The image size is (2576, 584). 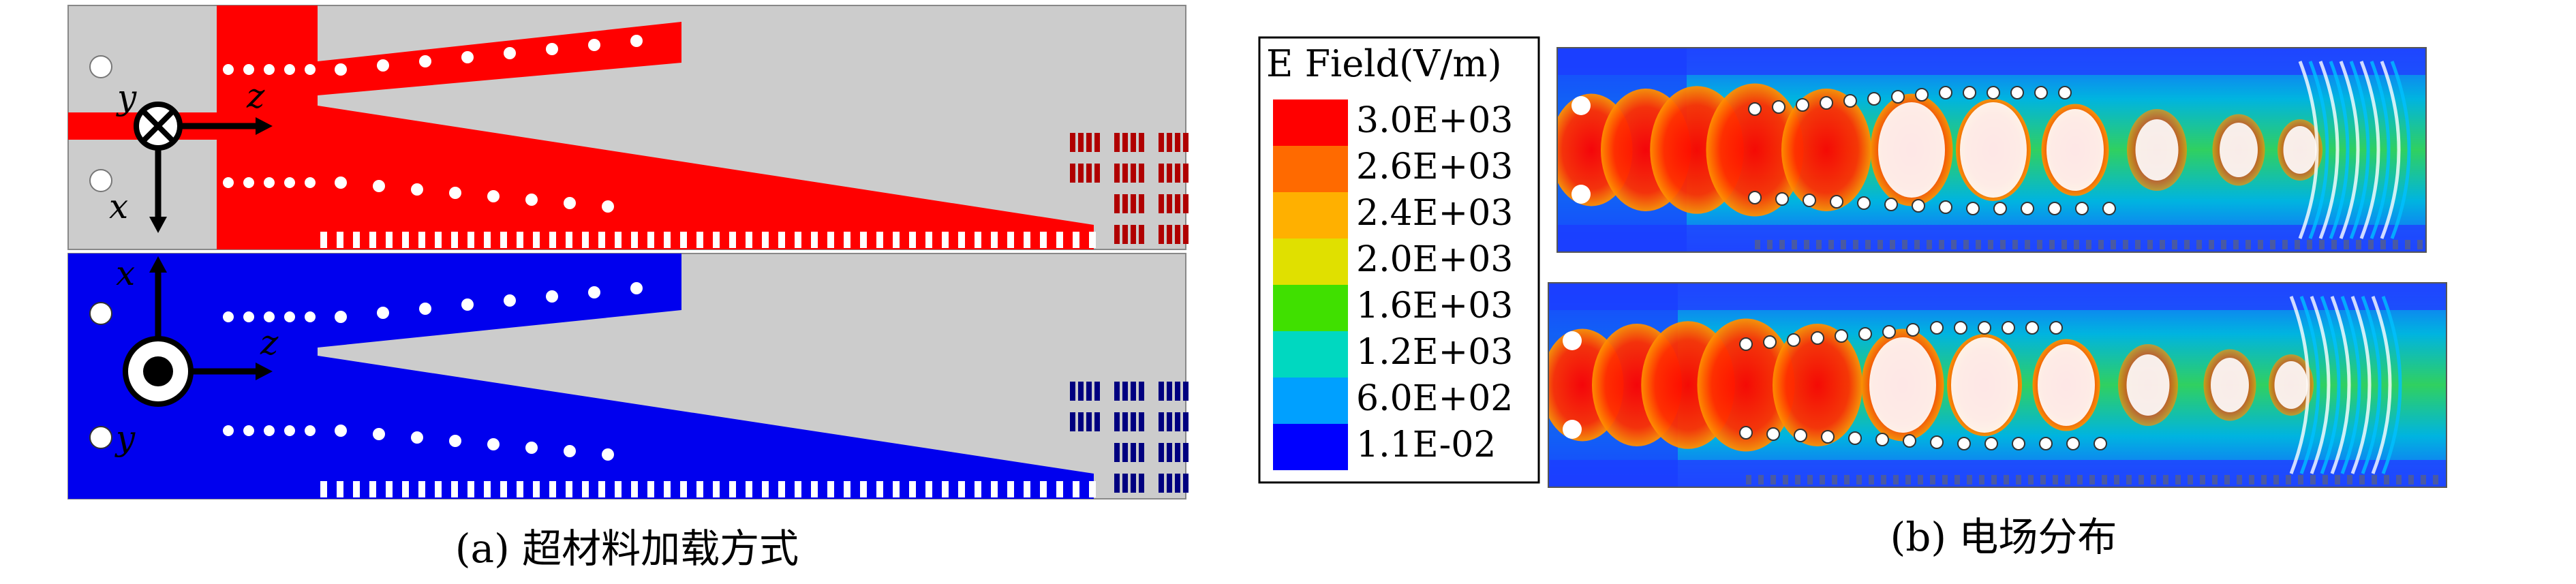 I want to click on legend-label: 1.2E+03, so click(x=1434, y=352).